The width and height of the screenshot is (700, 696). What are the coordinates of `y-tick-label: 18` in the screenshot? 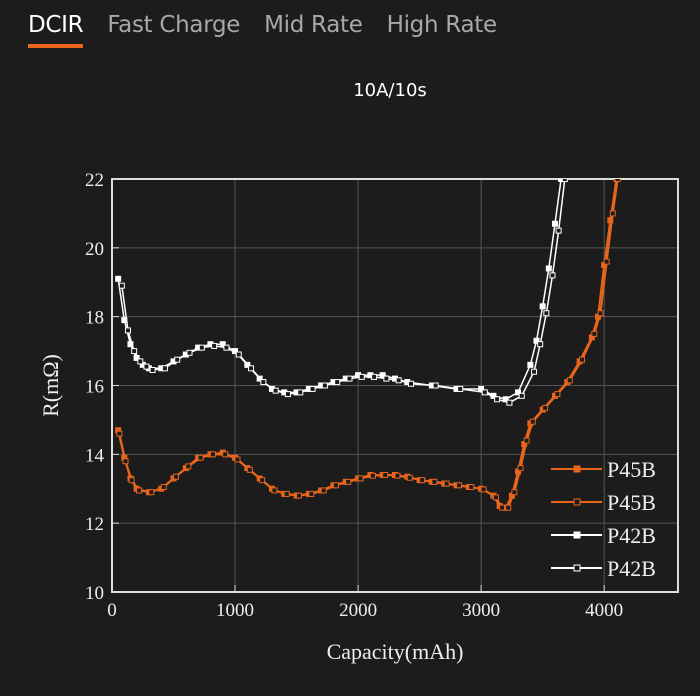 It's located at (94, 318).